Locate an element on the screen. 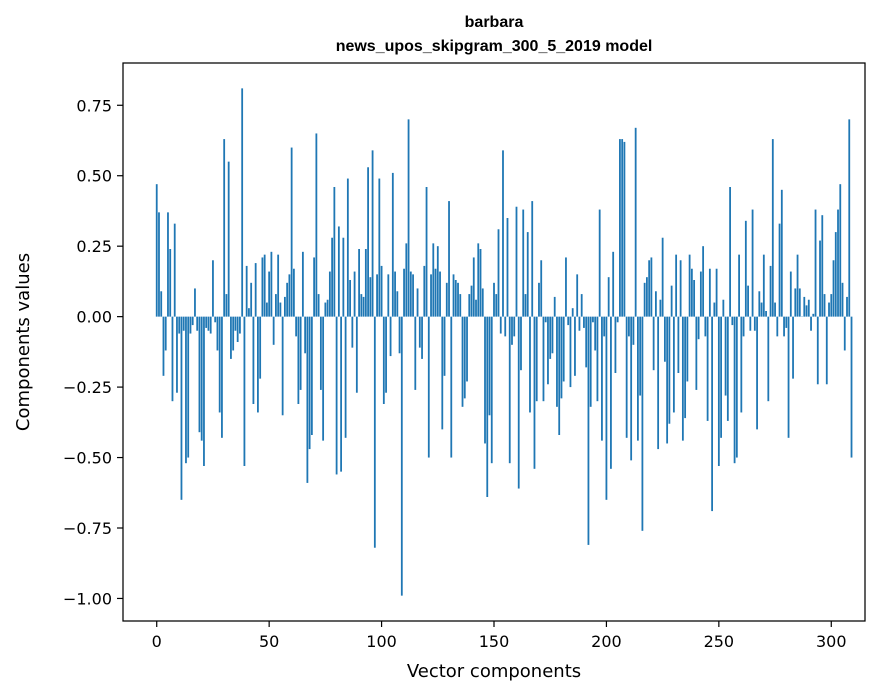 This screenshot has width=880, height=696. chart-subtitle: news_upos_skipgram_300_5_2019 model is located at coordinates (494, 46).